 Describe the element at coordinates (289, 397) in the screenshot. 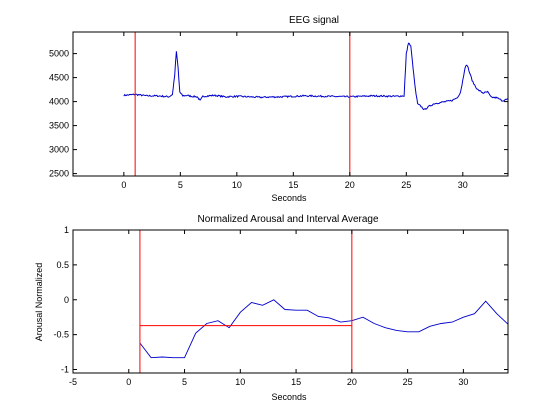

I see `arousal-x-axis-label: Seconds` at that location.